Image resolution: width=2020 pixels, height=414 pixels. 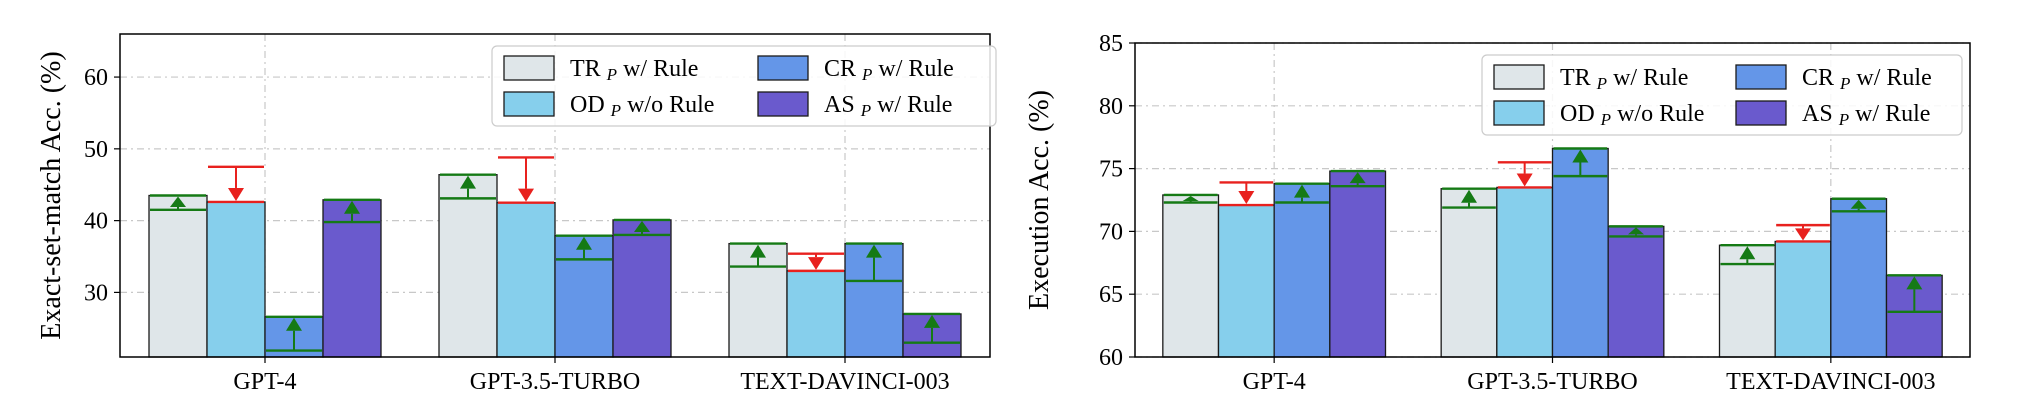 I want to click on legend-label: AS P w/ Rule, so click(x=1866, y=115).